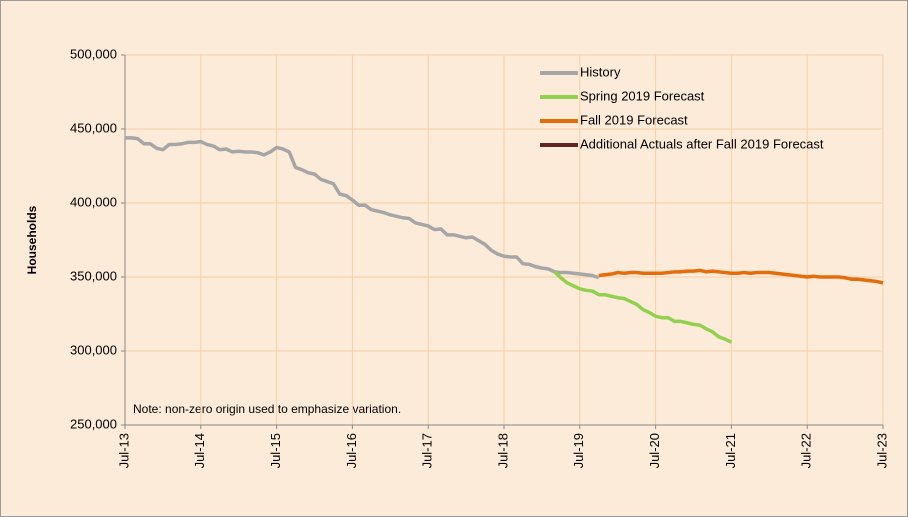  Describe the element at coordinates (600, 71) in the screenshot. I see `legend-label: History` at that location.